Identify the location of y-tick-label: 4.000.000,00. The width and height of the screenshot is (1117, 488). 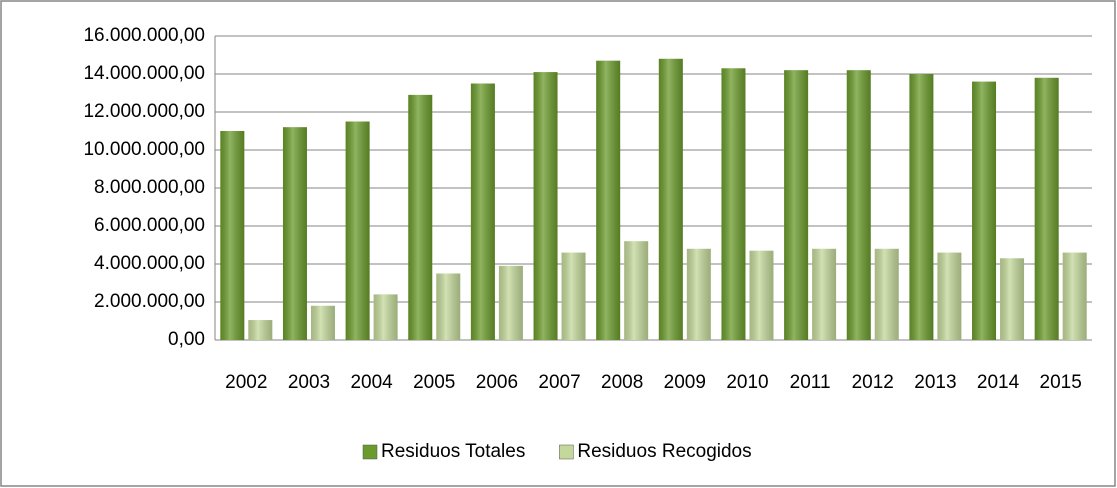
(149, 263).